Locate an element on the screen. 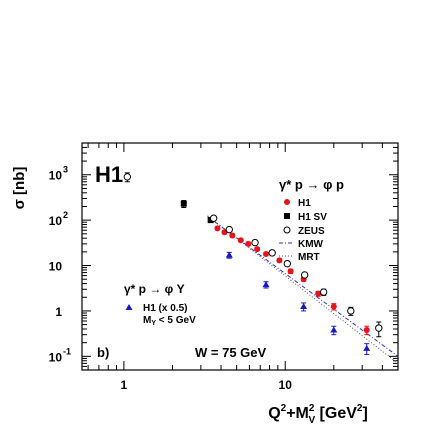 This screenshot has width=436, height=436. h1sv-point is located at coordinates (183, 203).